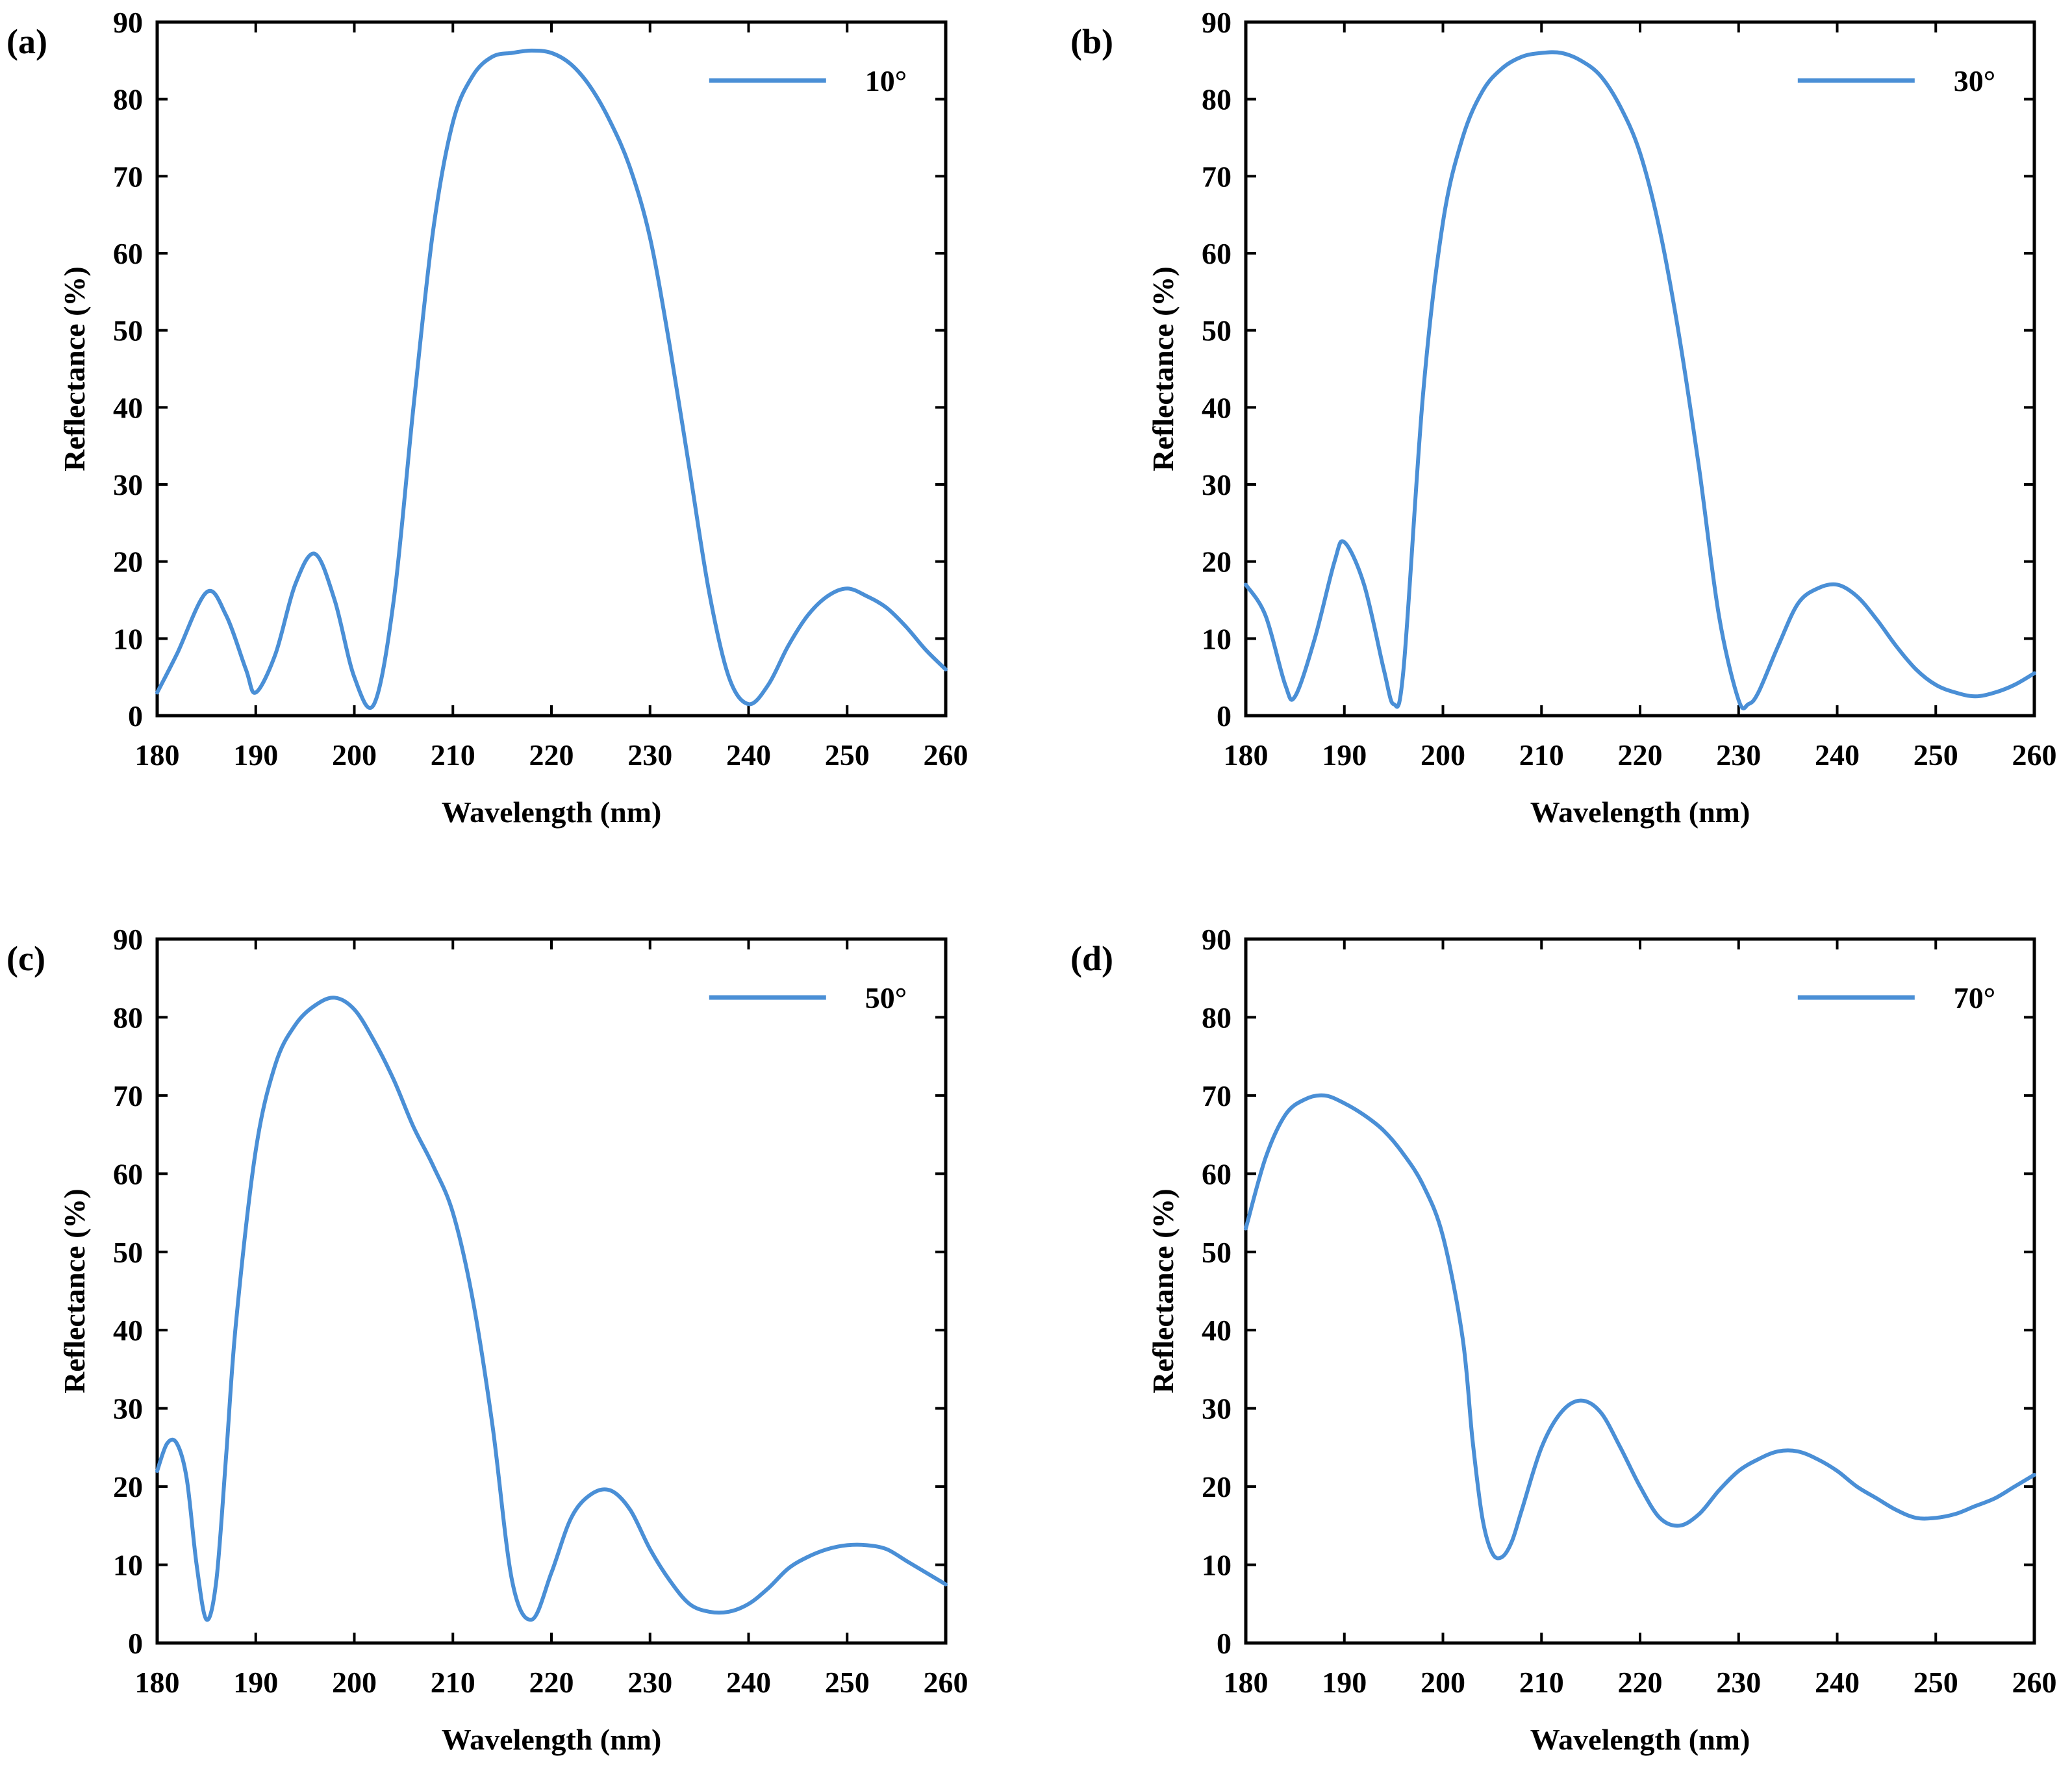  What do you see at coordinates (1975, 80) in the screenshot?
I see `legend-label: 30°` at bounding box center [1975, 80].